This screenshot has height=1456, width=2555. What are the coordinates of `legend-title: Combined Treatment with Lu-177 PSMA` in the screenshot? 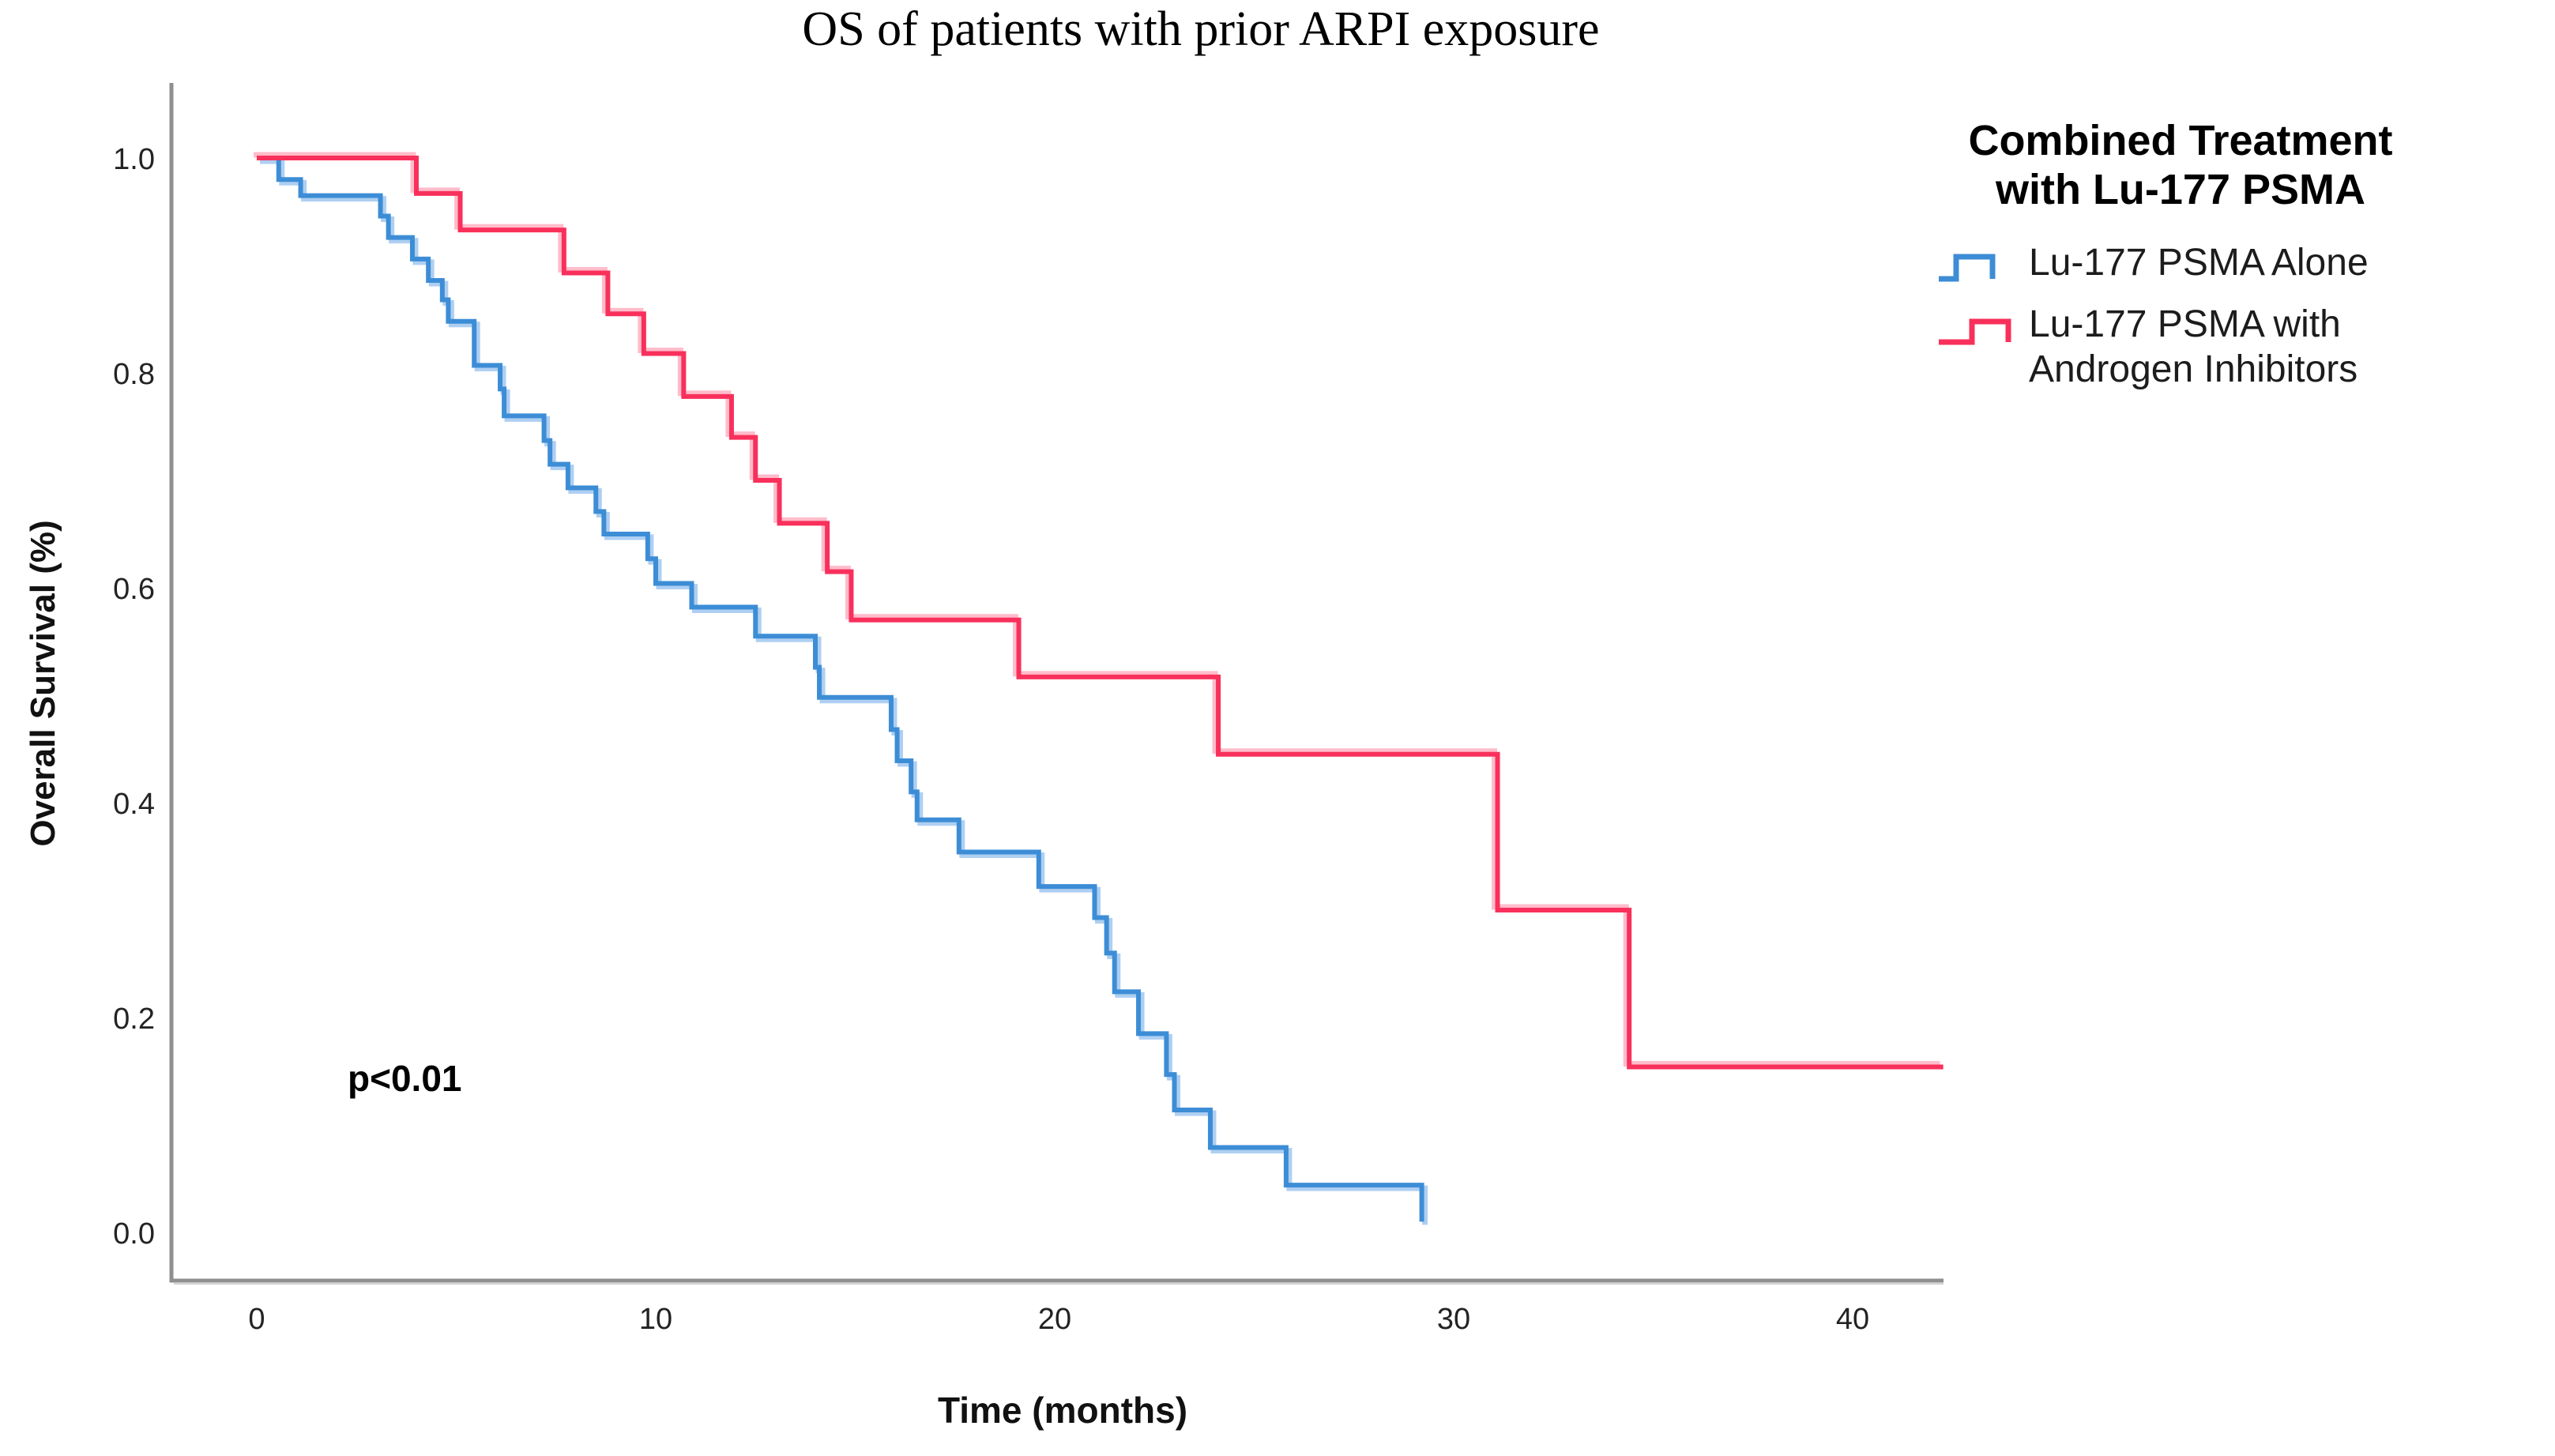 It's located at (2180, 165).